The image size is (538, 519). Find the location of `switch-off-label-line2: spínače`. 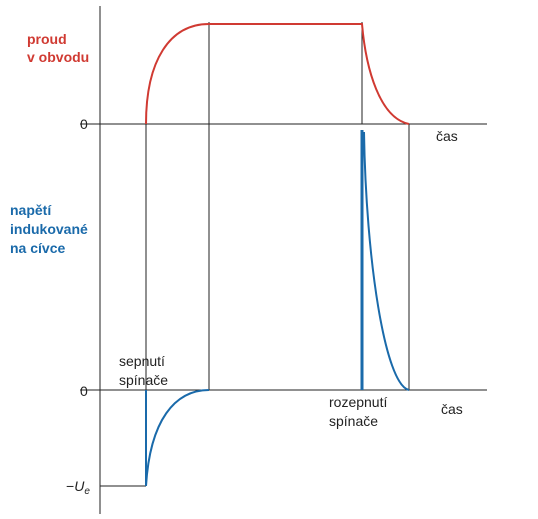

switch-off-label-line2: spínače is located at coordinates (353, 421).